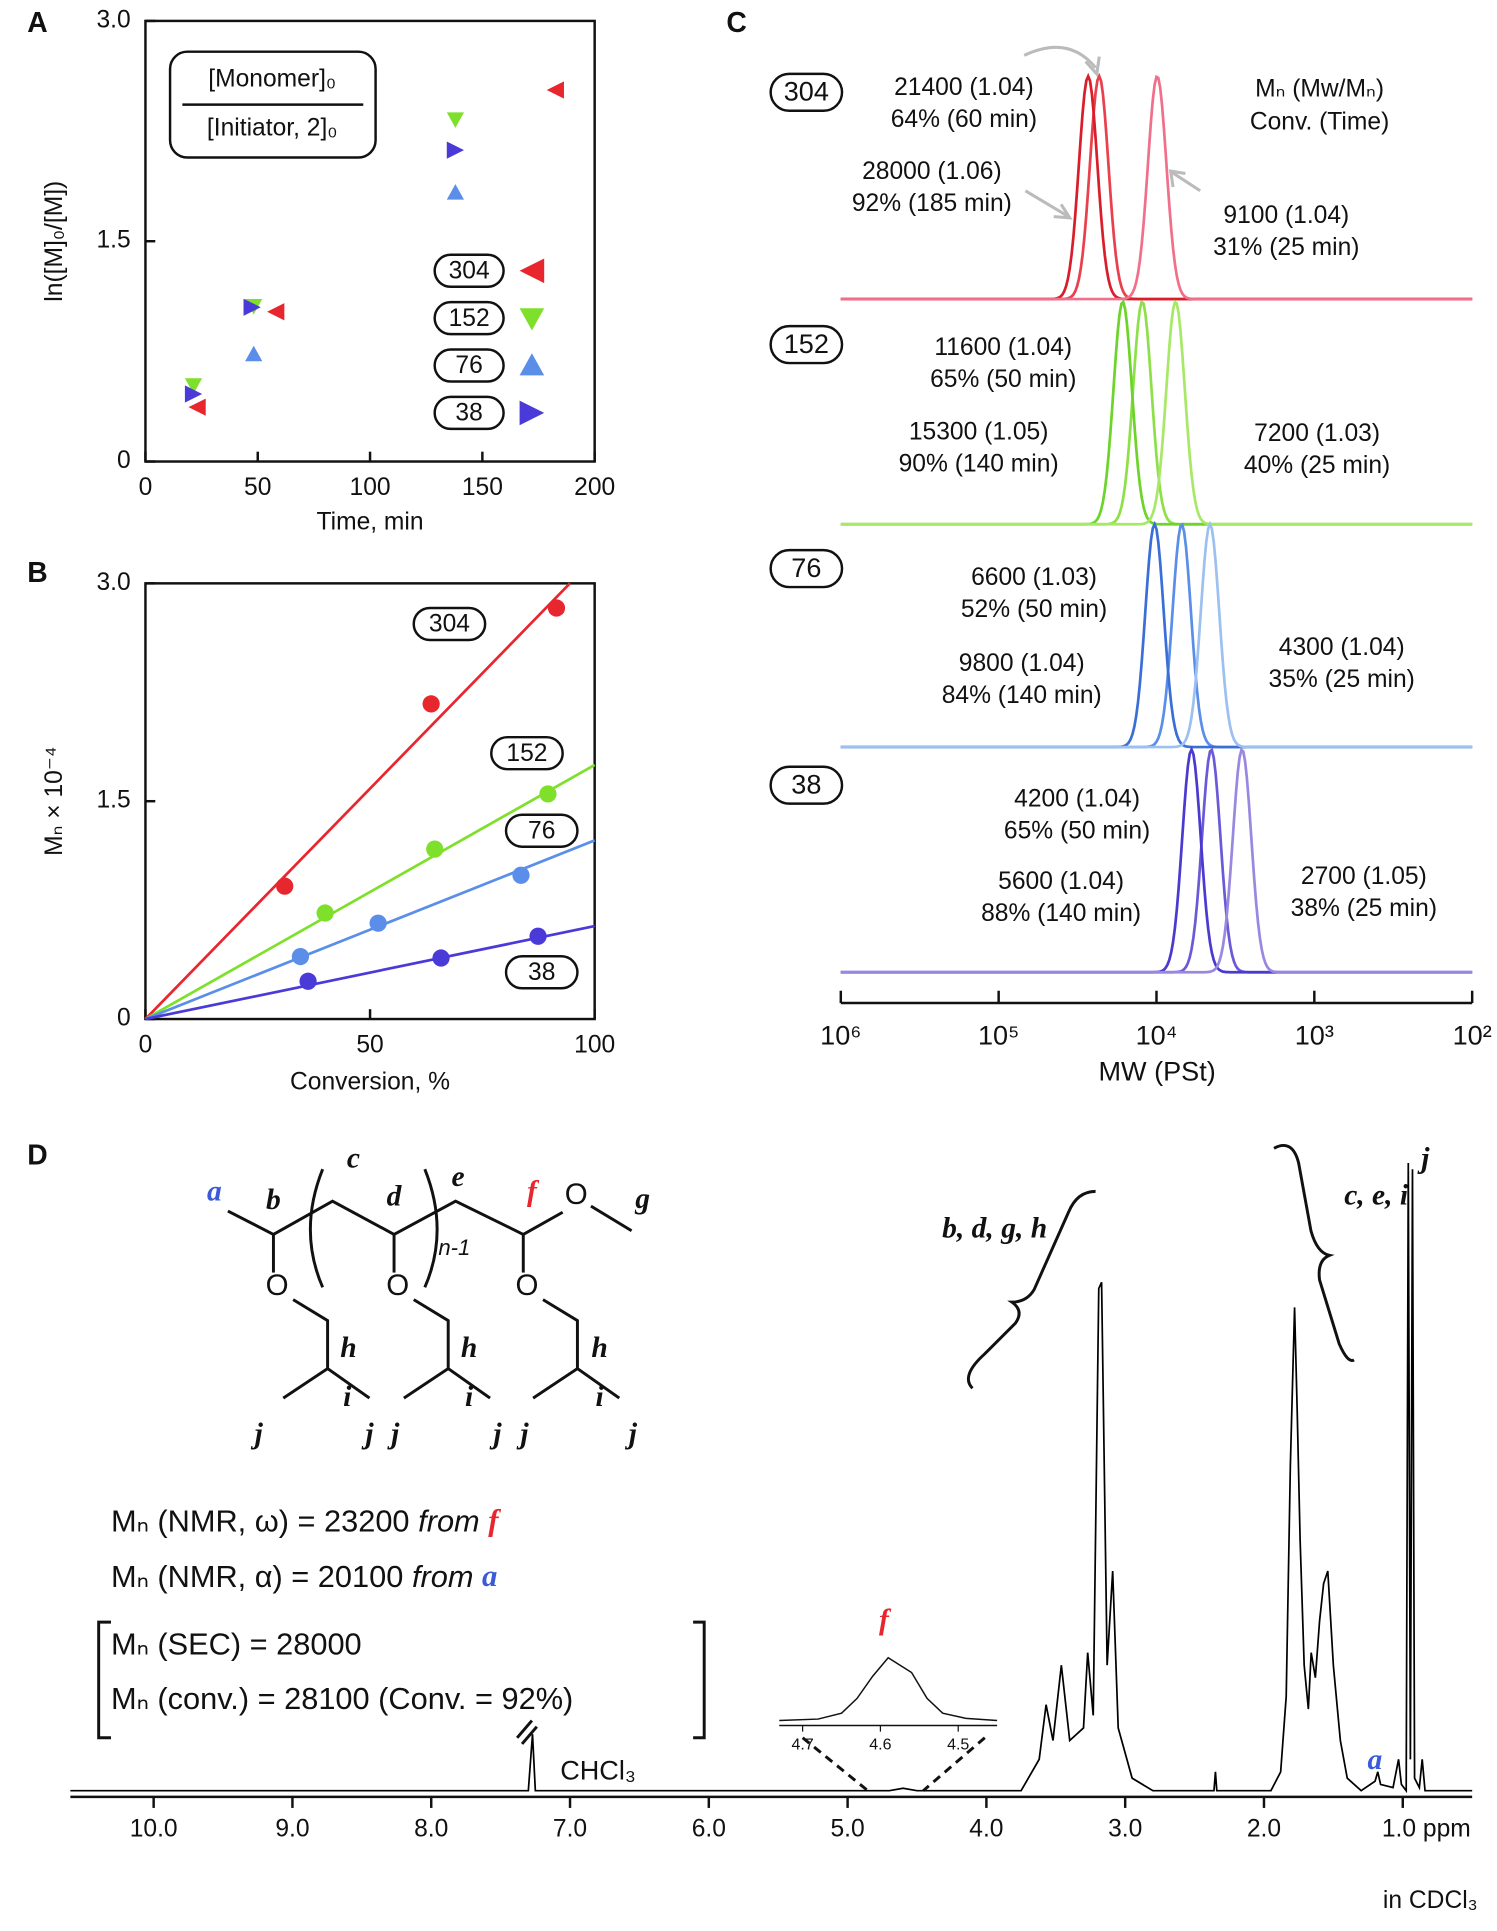  Describe the element at coordinates (494, 1521) in the screenshot. I see `mn-letter: f` at that location.